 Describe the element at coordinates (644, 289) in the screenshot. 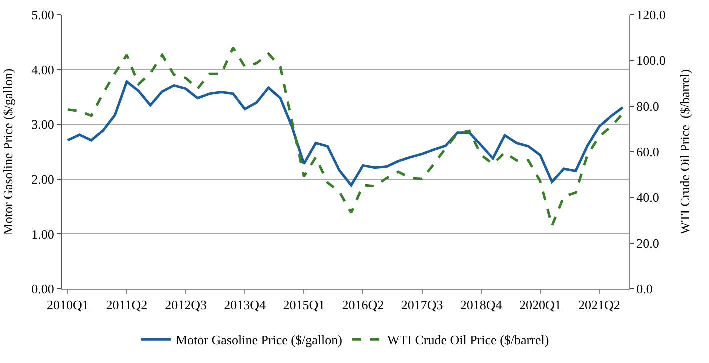

I see `y2-tick-label: 0.0` at that location.